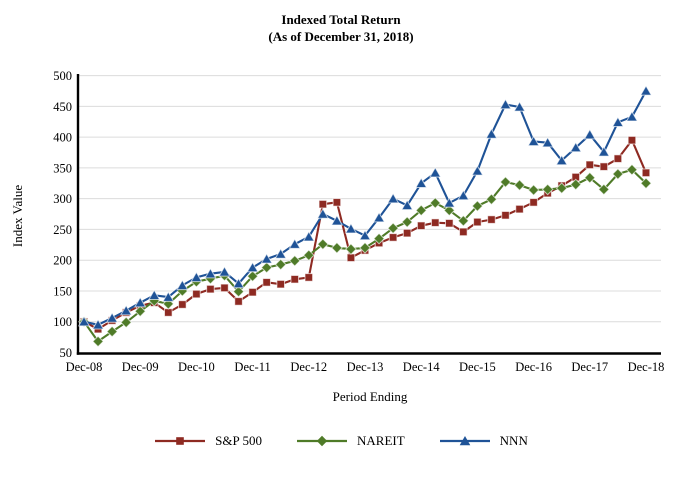 This screenshot has width=682, height=480. I want to click on x-tick-label-Dec-10: Dec-10, so click(196, 367).